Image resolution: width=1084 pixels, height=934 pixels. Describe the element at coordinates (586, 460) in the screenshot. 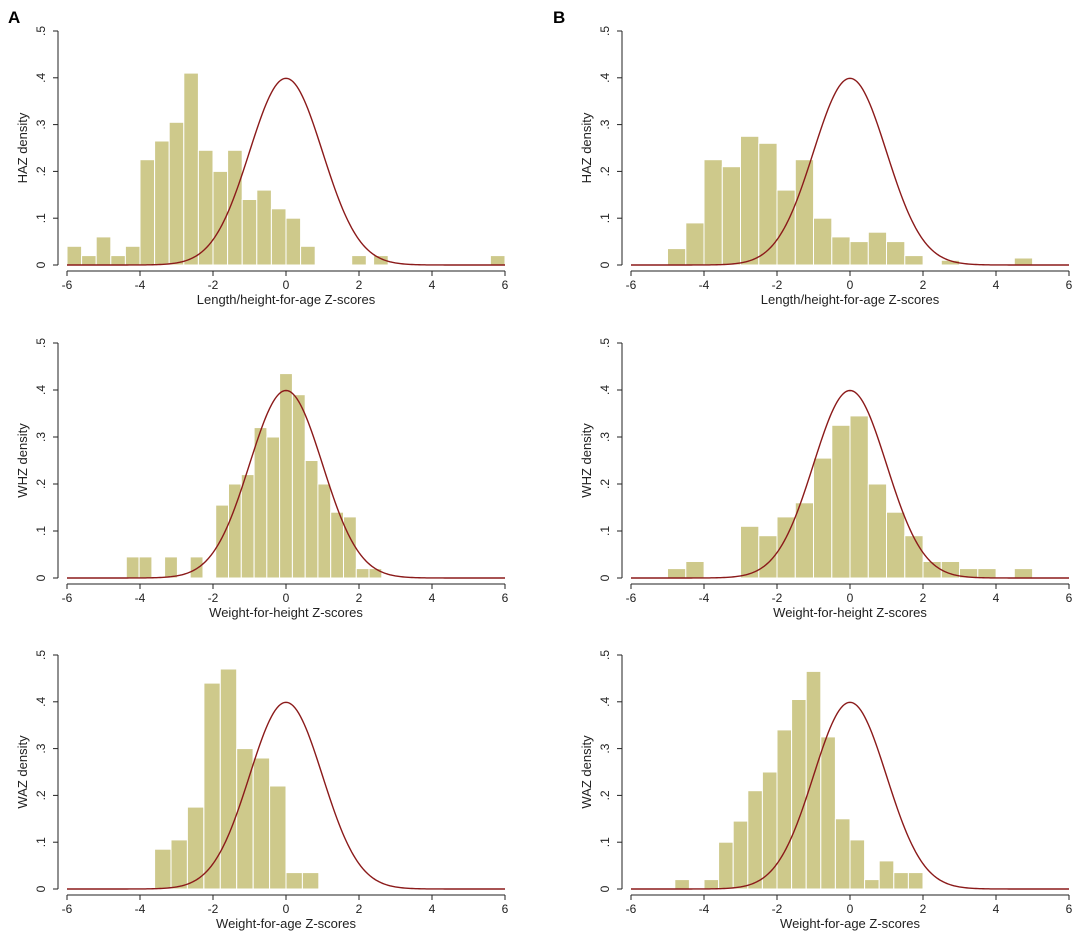

I see `chart-b-2-y-axis-title: WHZ density` at that location.